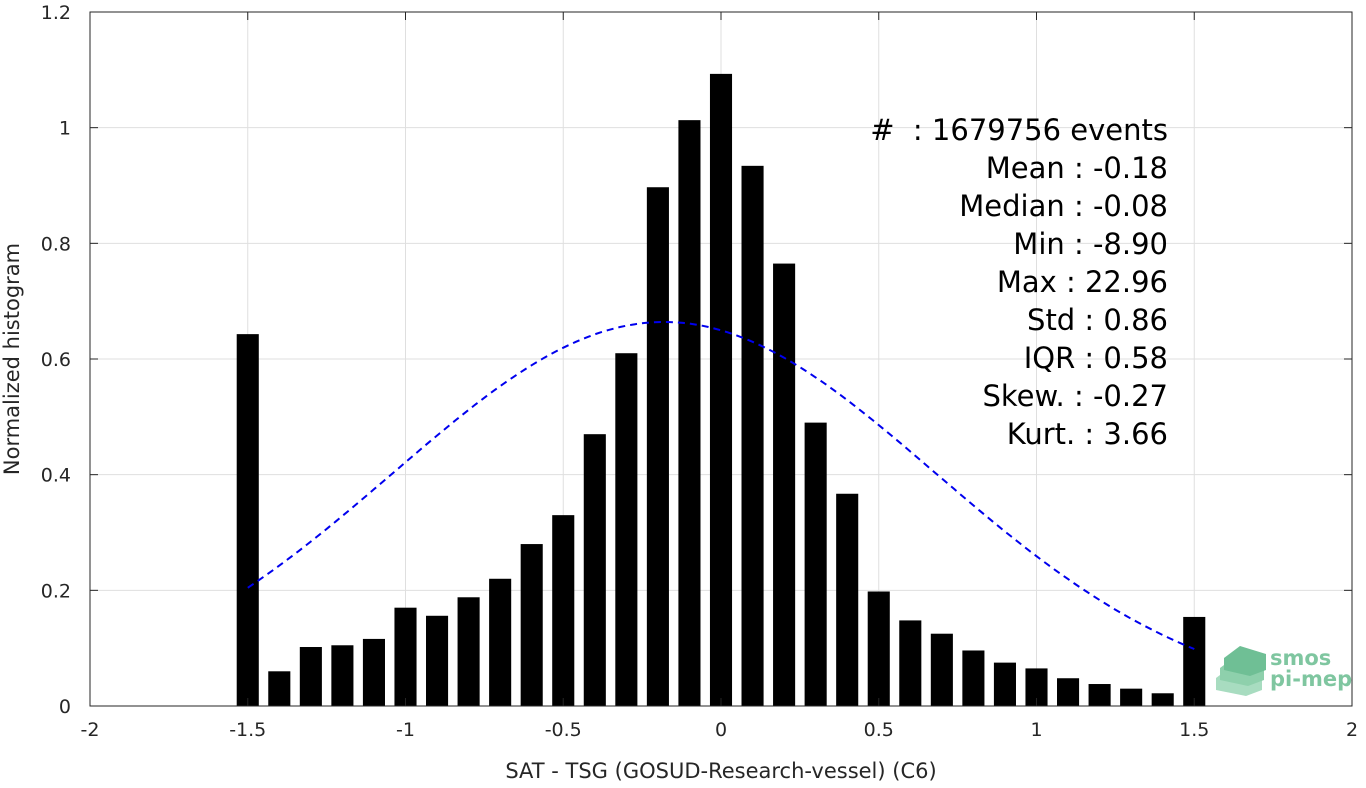 The height and width of the screenshot is (788, 1366). What do you see at coordinates (879, 730) in the screenshot?
I see `x-tick-label: 0.5` at bounding box center [879, 730].